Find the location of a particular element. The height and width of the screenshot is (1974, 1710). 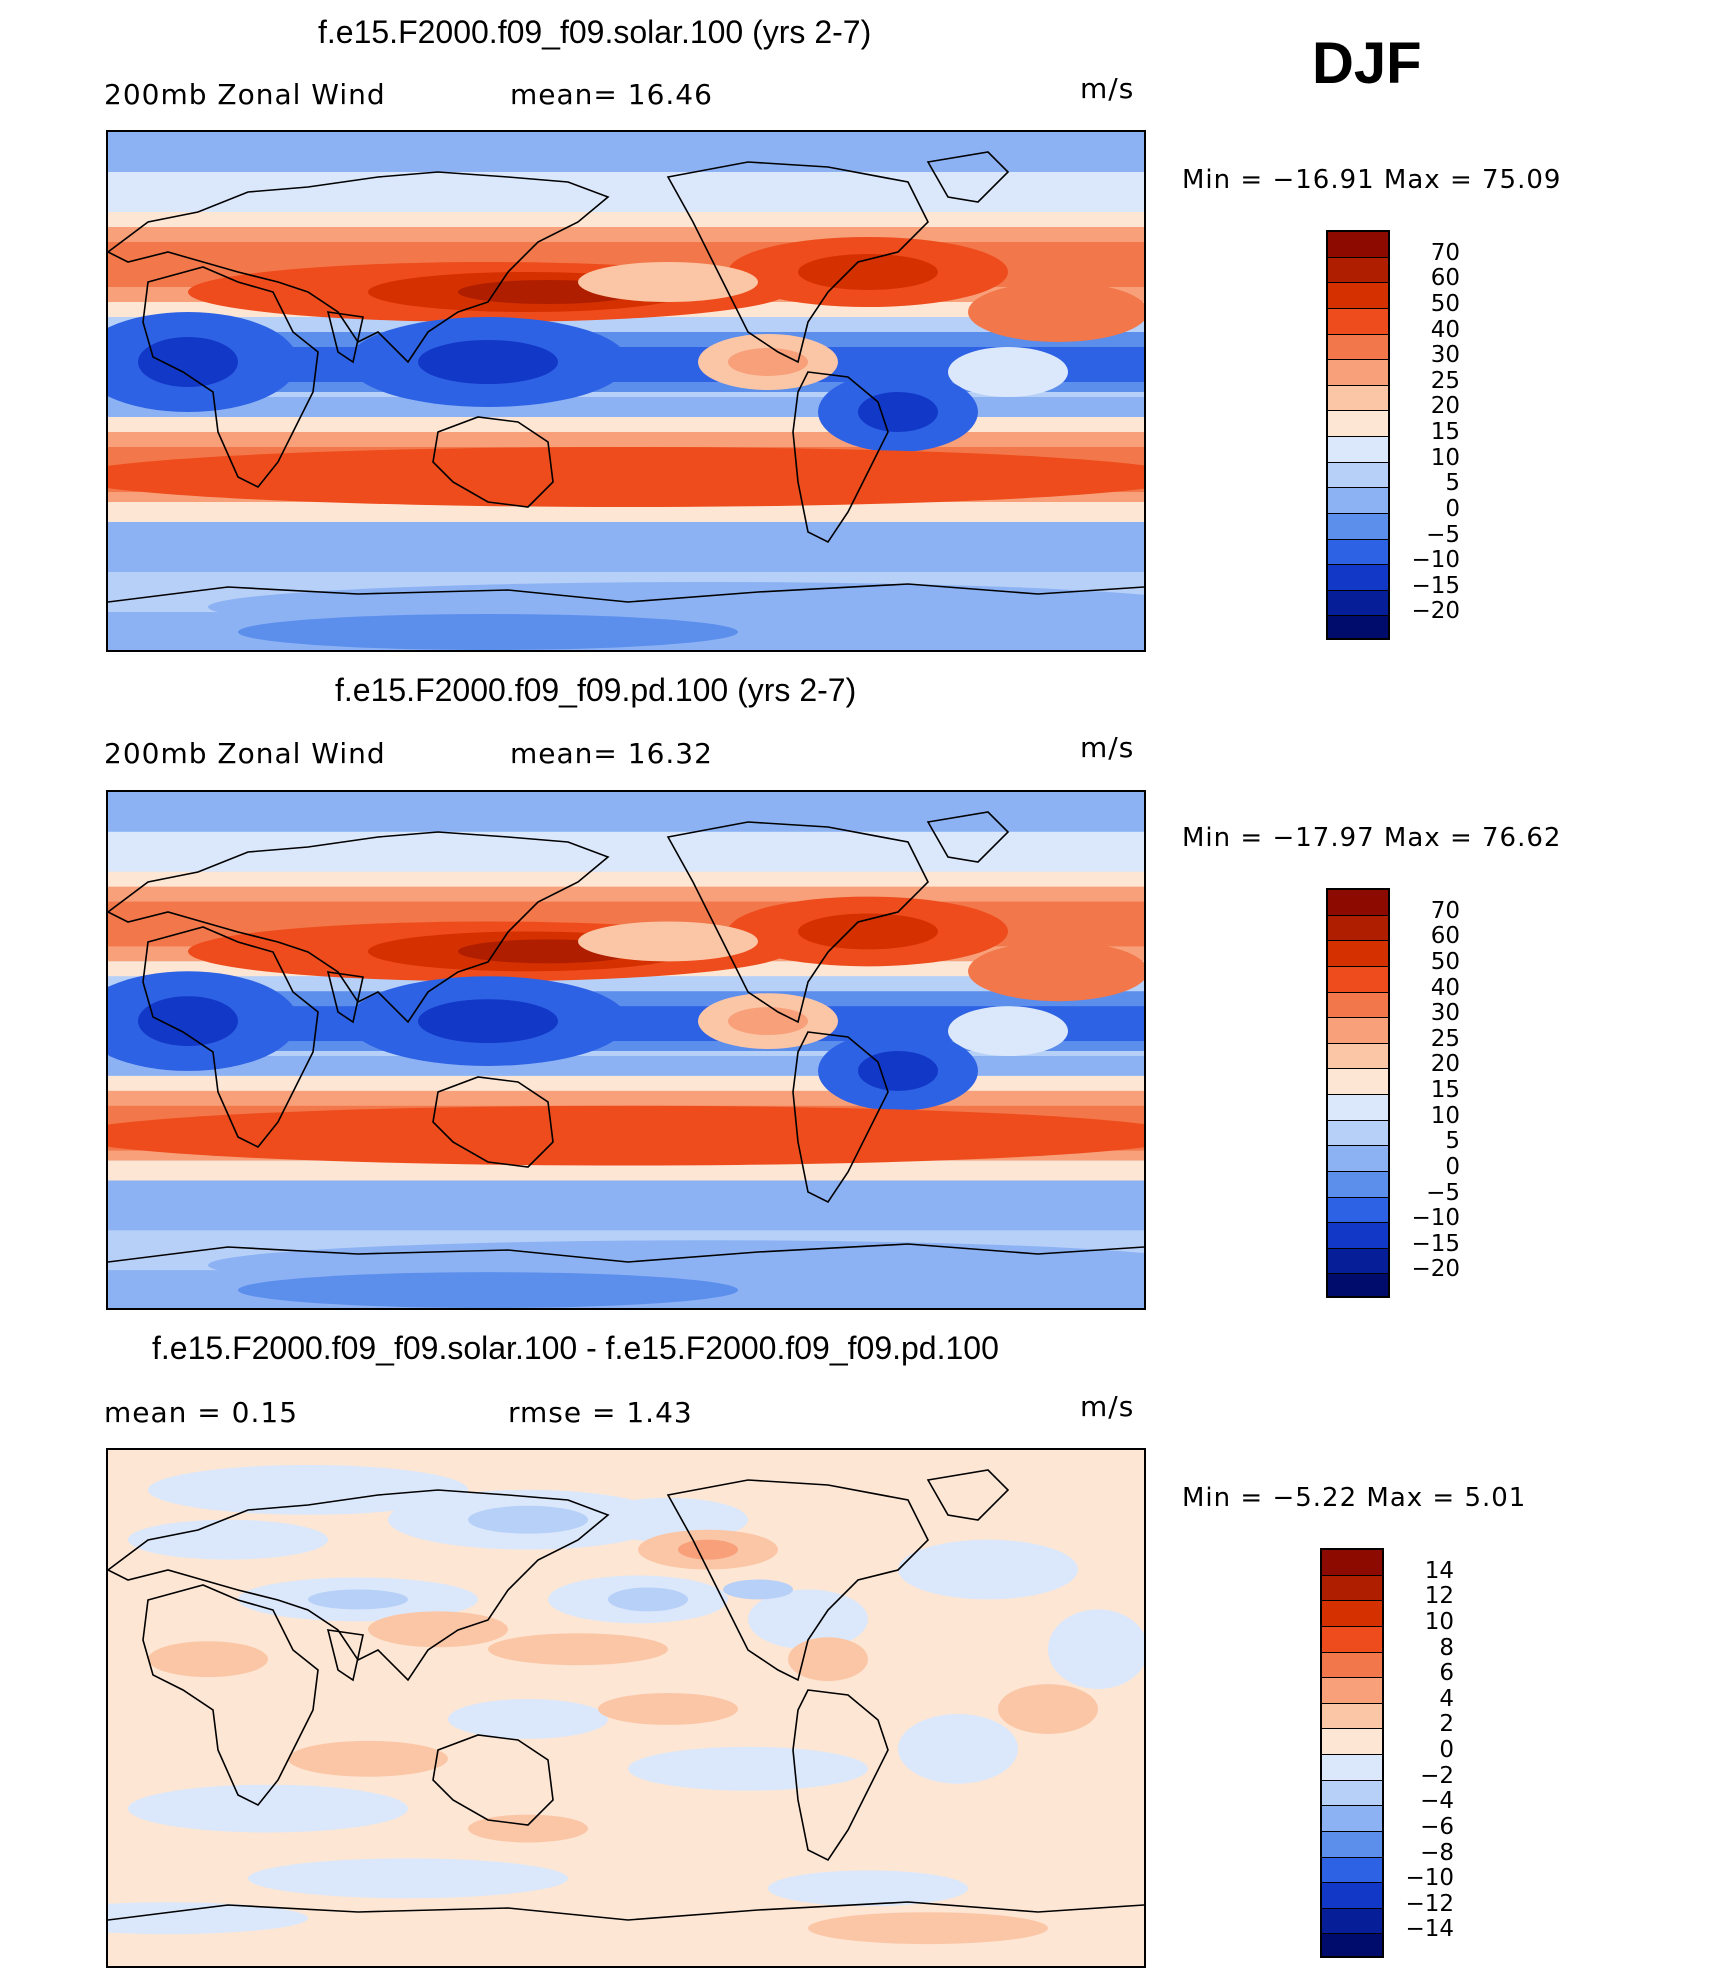

panel-1-min-max: Min = −16.91 Max = 75.09 is located at coordinates (1372, 180).